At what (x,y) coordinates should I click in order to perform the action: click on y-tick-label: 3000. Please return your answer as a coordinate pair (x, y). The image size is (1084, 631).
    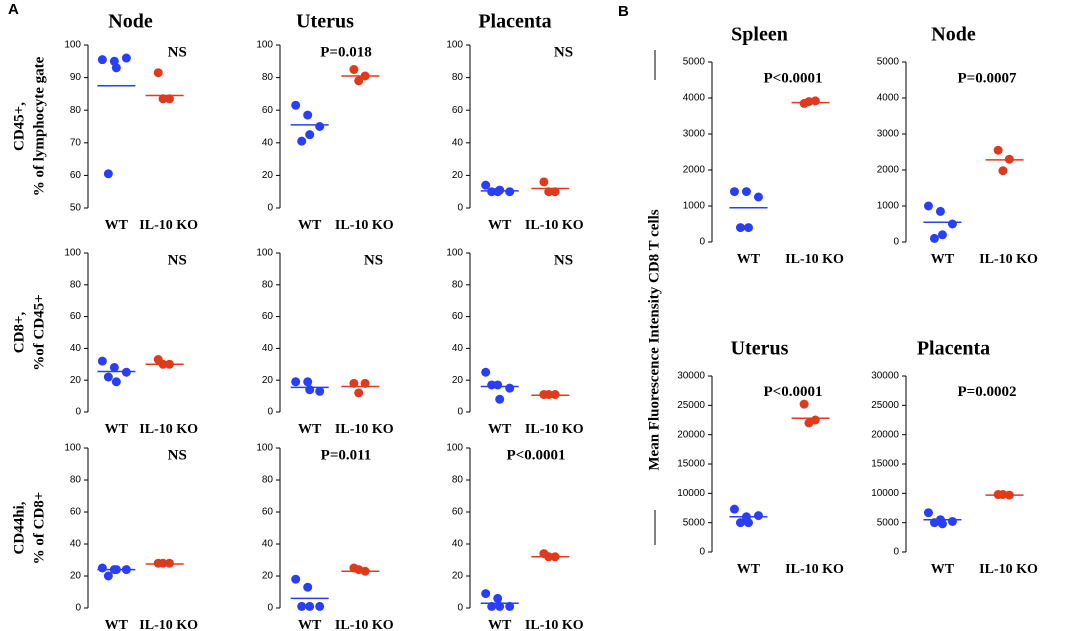
    Looking at the image, I should click on (694, 134).